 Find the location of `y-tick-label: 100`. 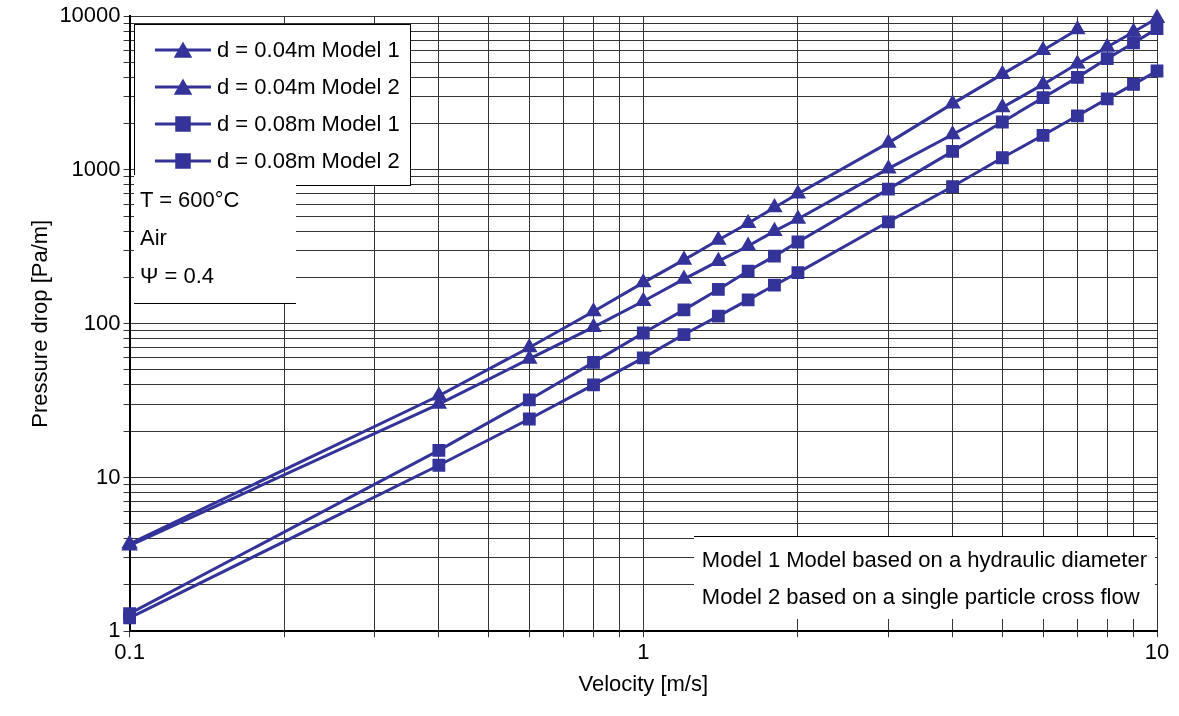

y-tick-label: 100 is located at coordinates (102, 322).